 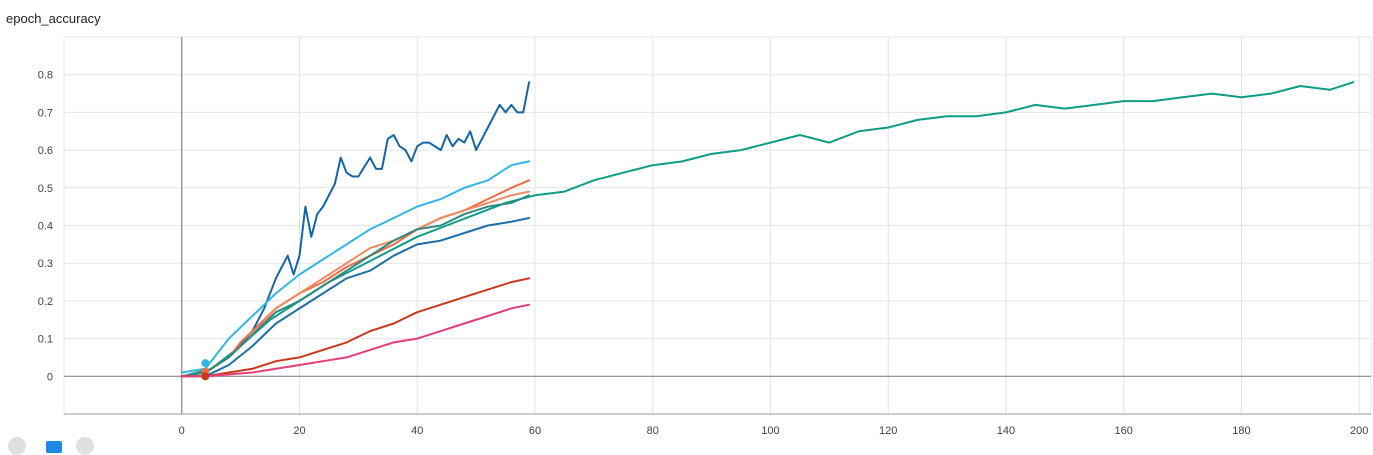 I want to click on x-tick-label: 120, so click(x=888, y=431).